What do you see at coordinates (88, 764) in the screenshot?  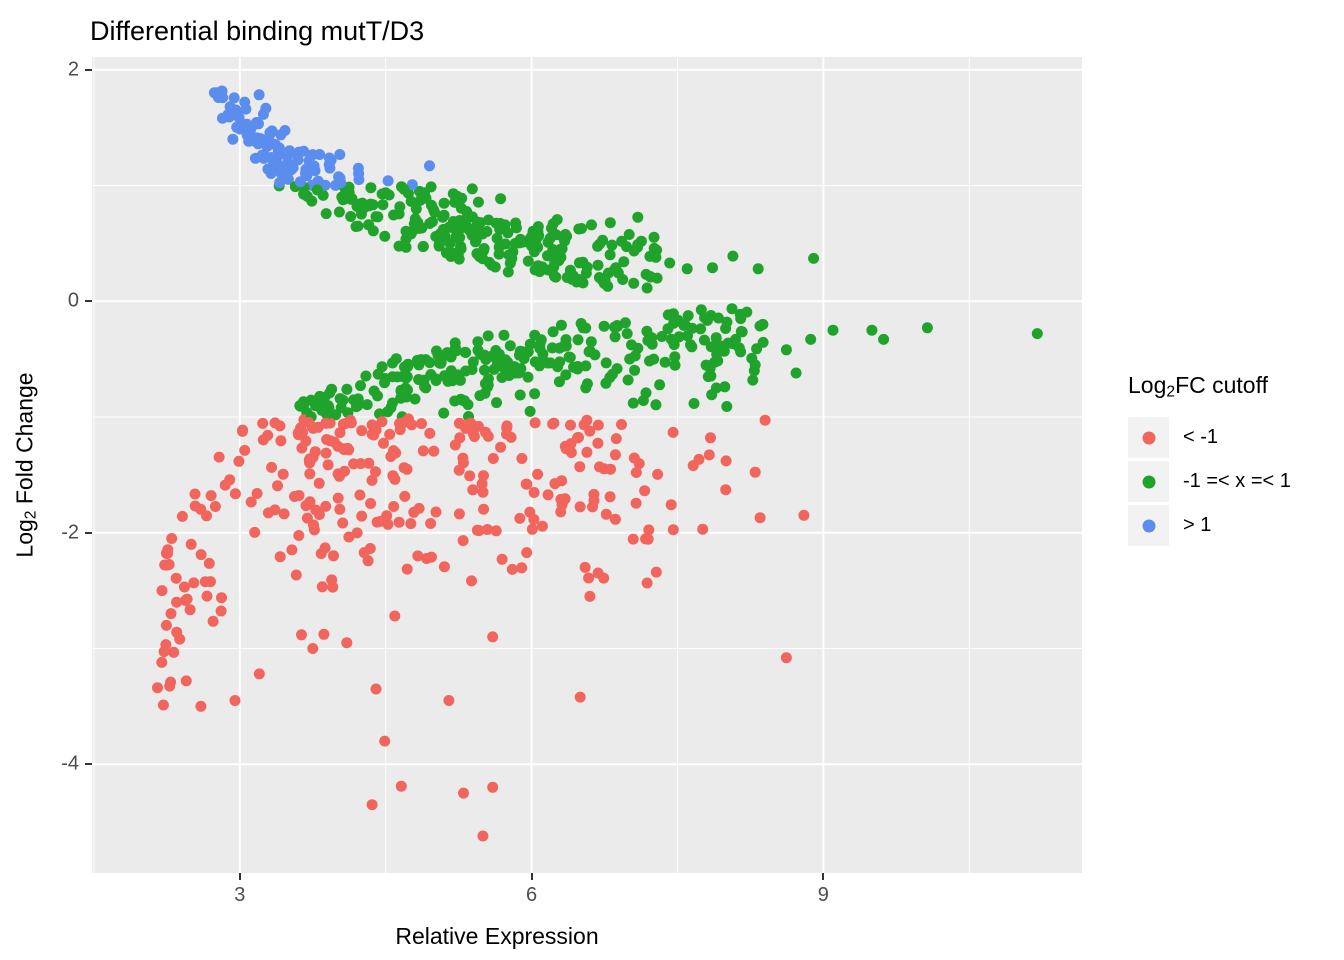 I see `y-tick-mark` at bounding box center [88, 764].